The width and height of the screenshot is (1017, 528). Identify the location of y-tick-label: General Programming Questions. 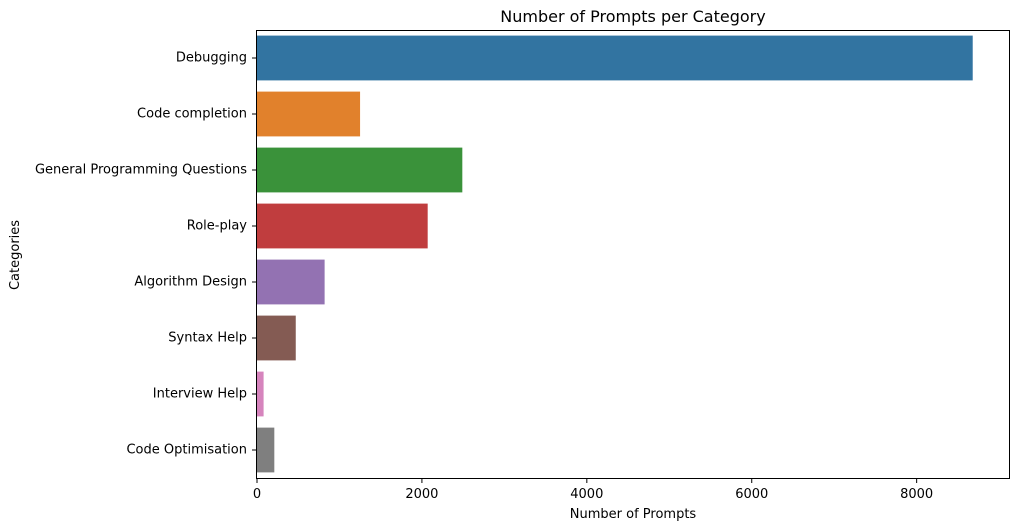
(141, 170).